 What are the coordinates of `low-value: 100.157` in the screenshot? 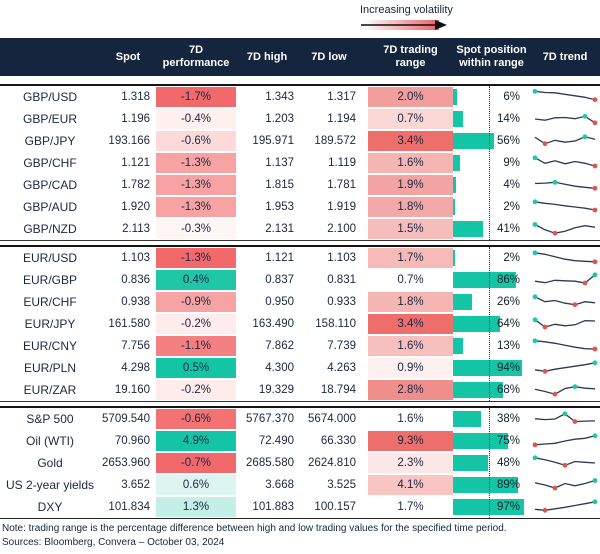 It's located at (335, 507).